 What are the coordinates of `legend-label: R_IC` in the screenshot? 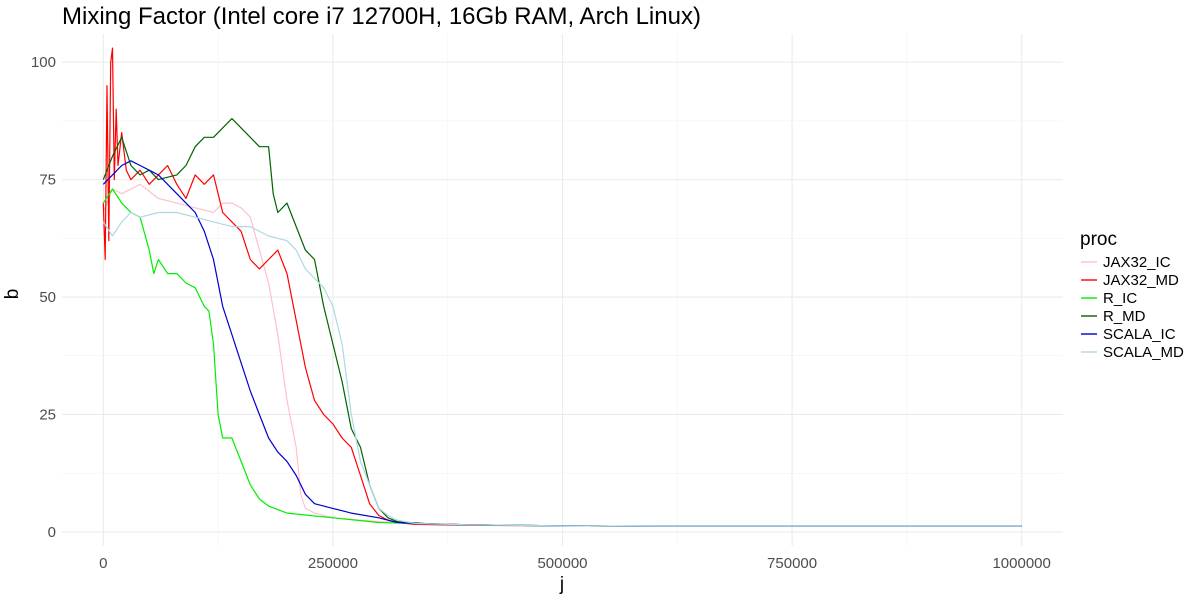 It's located at (1120, 298).